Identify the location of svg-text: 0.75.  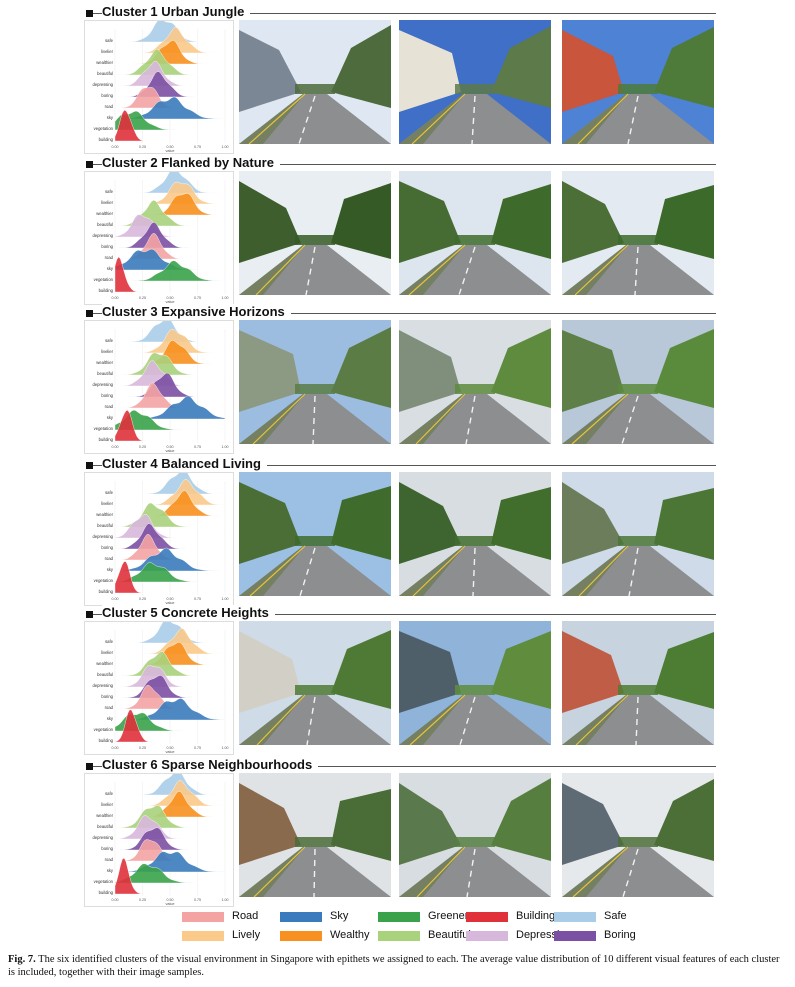
(197, 298).